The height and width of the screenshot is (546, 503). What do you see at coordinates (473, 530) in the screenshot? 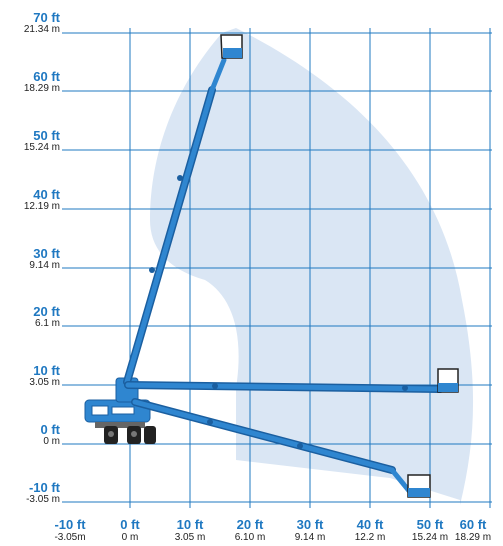
I see `x-tick-label: 60 ft 18.29 m` at bounding box center [473, 530].